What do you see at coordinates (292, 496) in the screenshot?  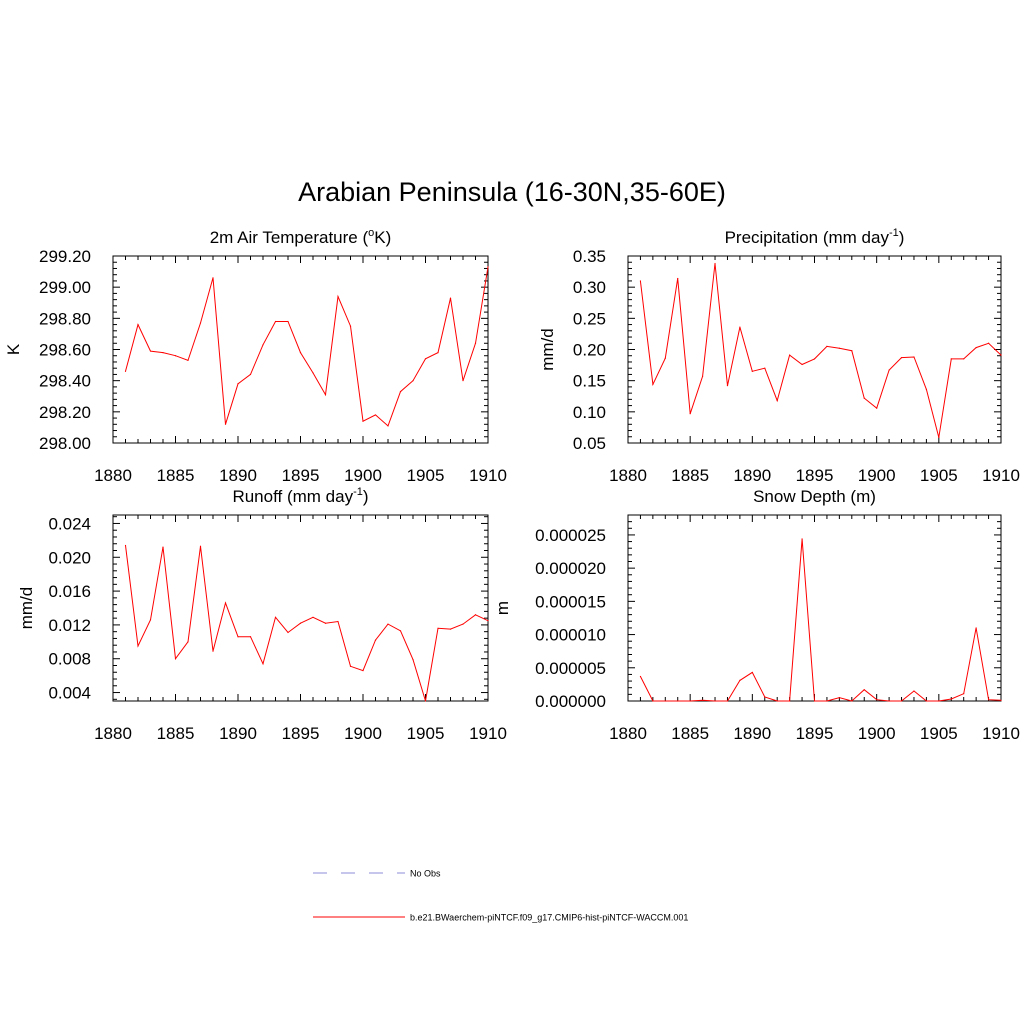 I see `panel-title-main: Runoff (mm day` at bounding box center [292, 496].